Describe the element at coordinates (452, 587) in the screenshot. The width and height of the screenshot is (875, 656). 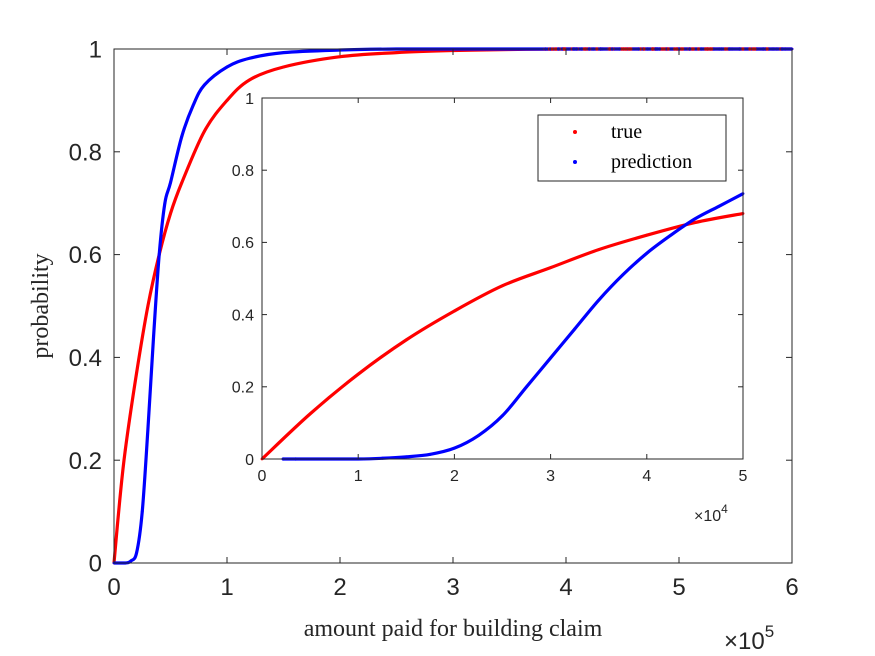
I see `main-x-tick-label: 3` at that location.